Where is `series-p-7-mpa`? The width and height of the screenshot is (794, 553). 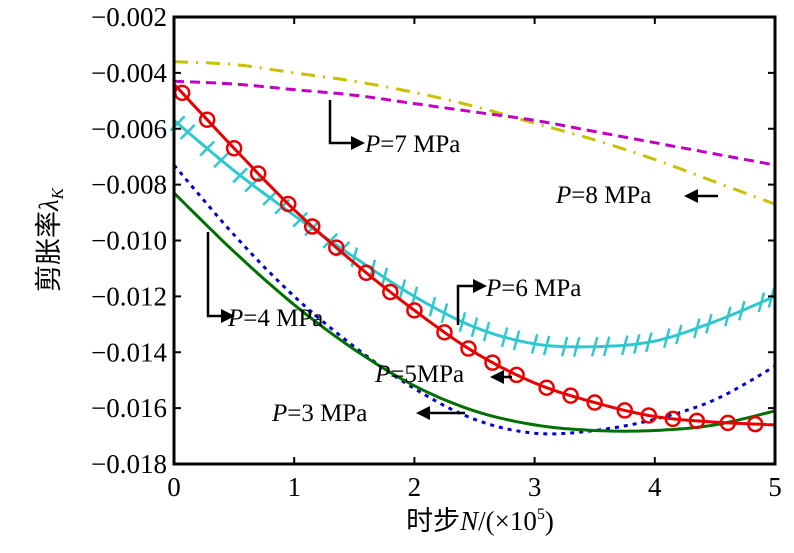
series-p-7-mpa is located at coordinates (474, 123).